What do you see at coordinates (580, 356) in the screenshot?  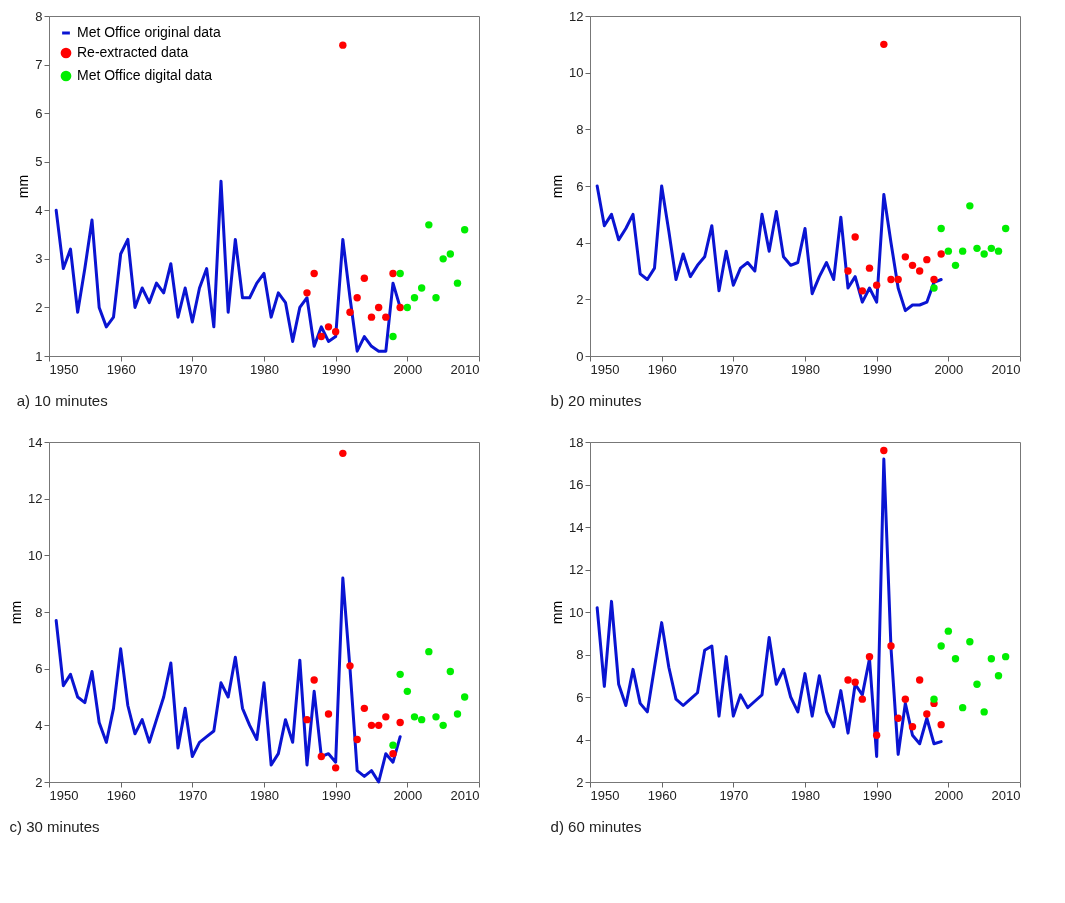 I see `y-tick-label: 0` at bounding box center [580, 356].